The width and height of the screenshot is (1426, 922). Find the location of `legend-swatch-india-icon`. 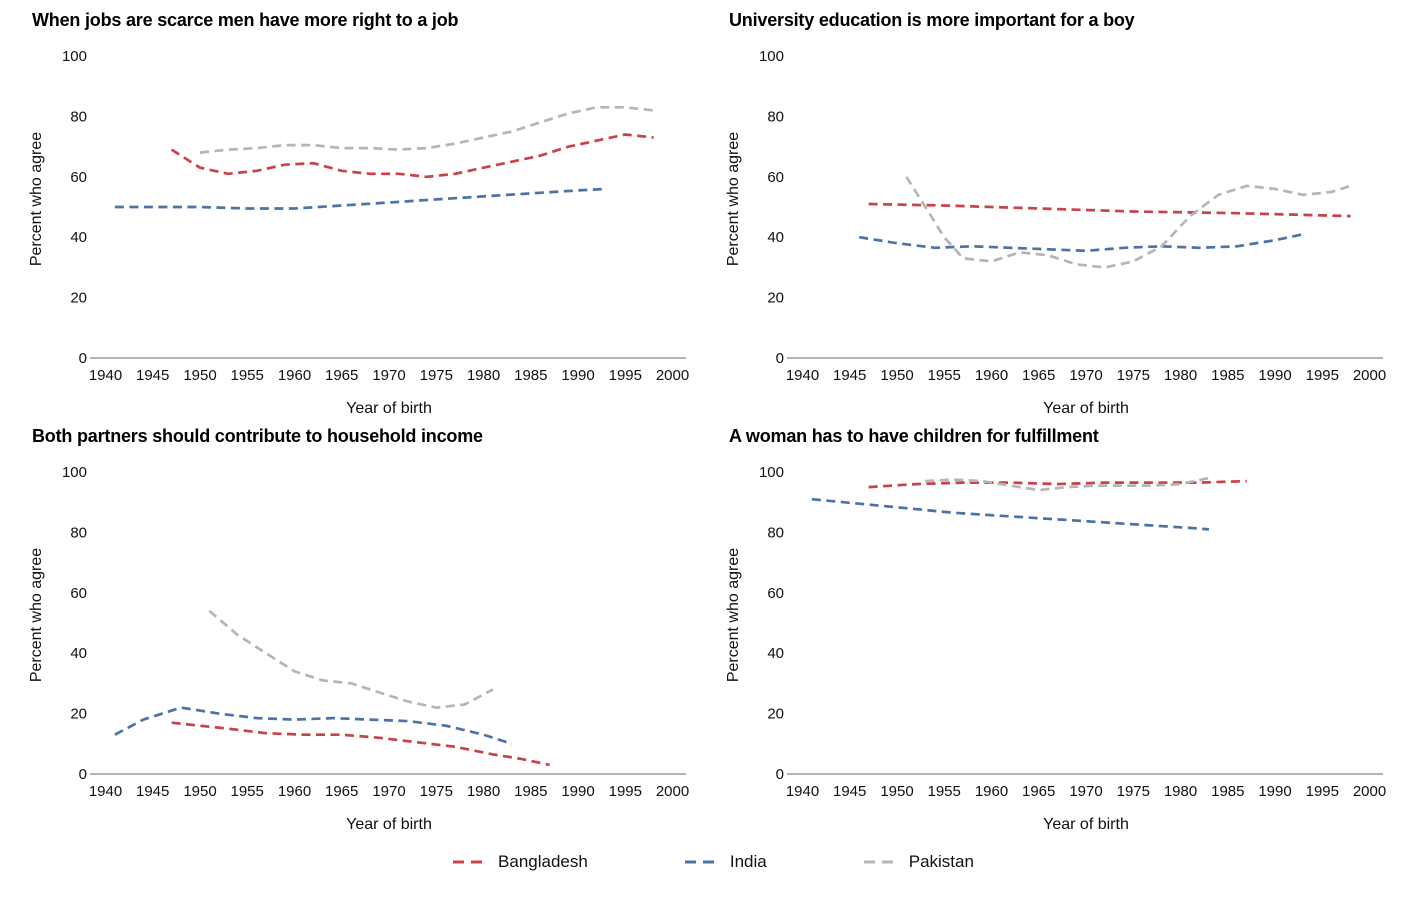

legend-swatch-india-icon is located at coordinates (701, 862).